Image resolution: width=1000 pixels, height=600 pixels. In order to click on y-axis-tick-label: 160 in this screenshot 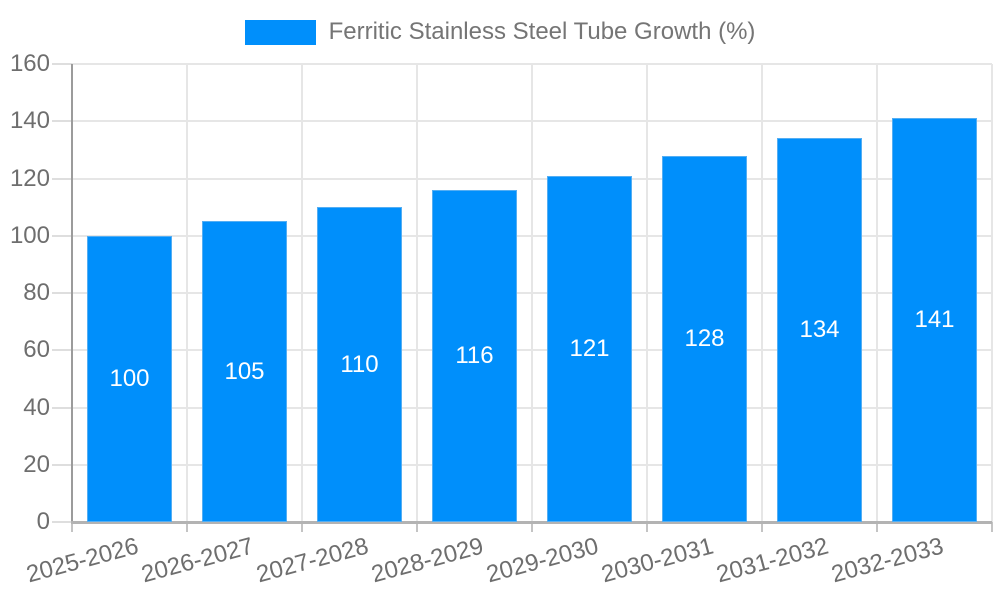, I will do `click(29, 63)`.